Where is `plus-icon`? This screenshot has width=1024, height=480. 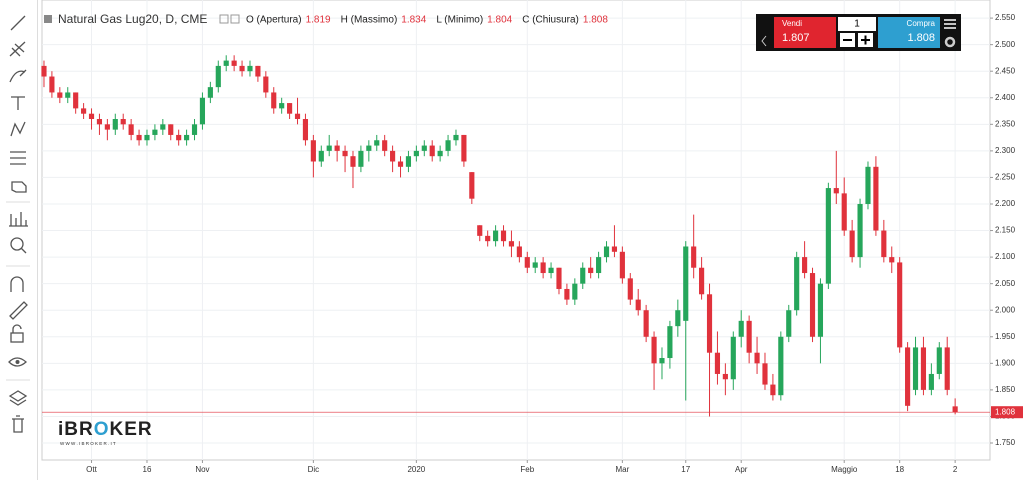
plus-icon is located at coordinates (865, 40).